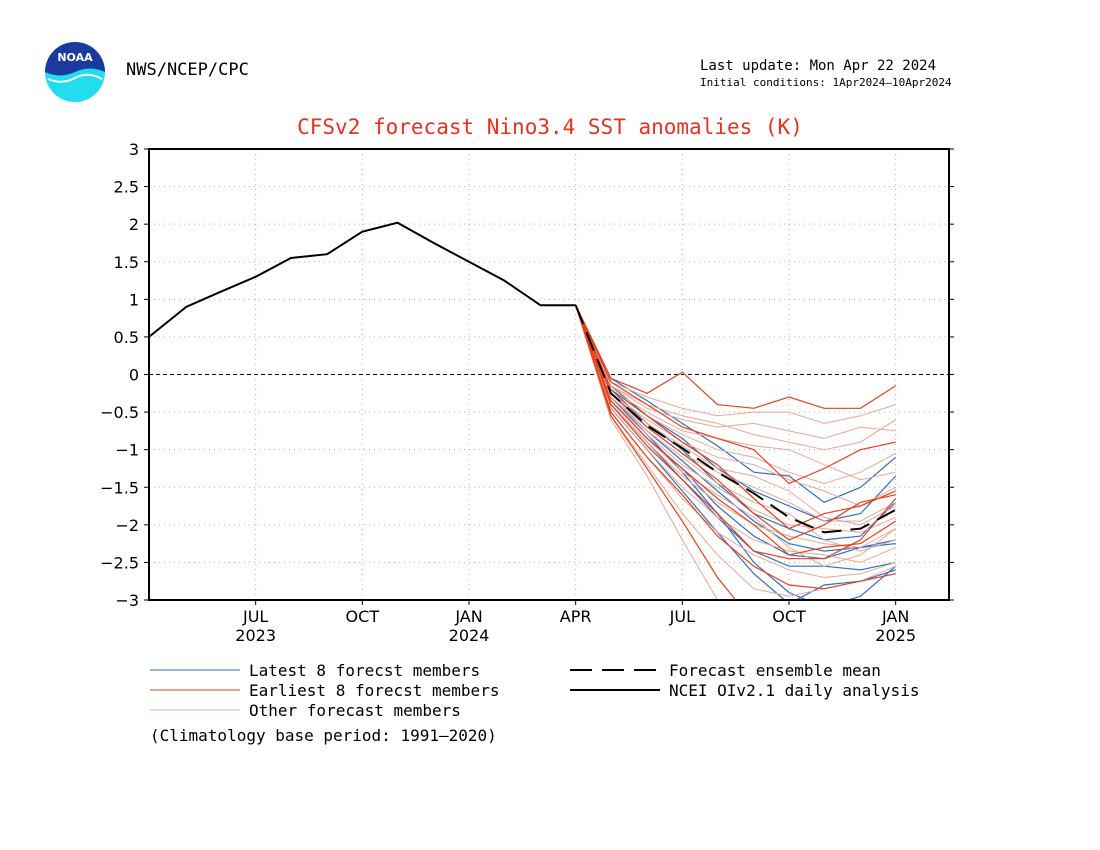 Image resolution: width=1100 pixels, height=850 pixels. What do you see at coordinates (255, 635) in the screenshot?
I see `x-tick-year-label: 2023` at bounding box center [255, 635].